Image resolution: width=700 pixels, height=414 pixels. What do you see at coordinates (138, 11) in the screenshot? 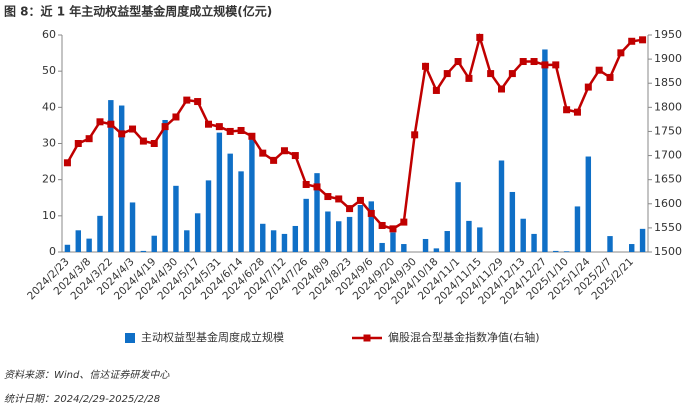
I see `chart-title: 图 8：近 1 年主动权益型基金周度成立规模(亿元)` at bounding box center [138, 11].